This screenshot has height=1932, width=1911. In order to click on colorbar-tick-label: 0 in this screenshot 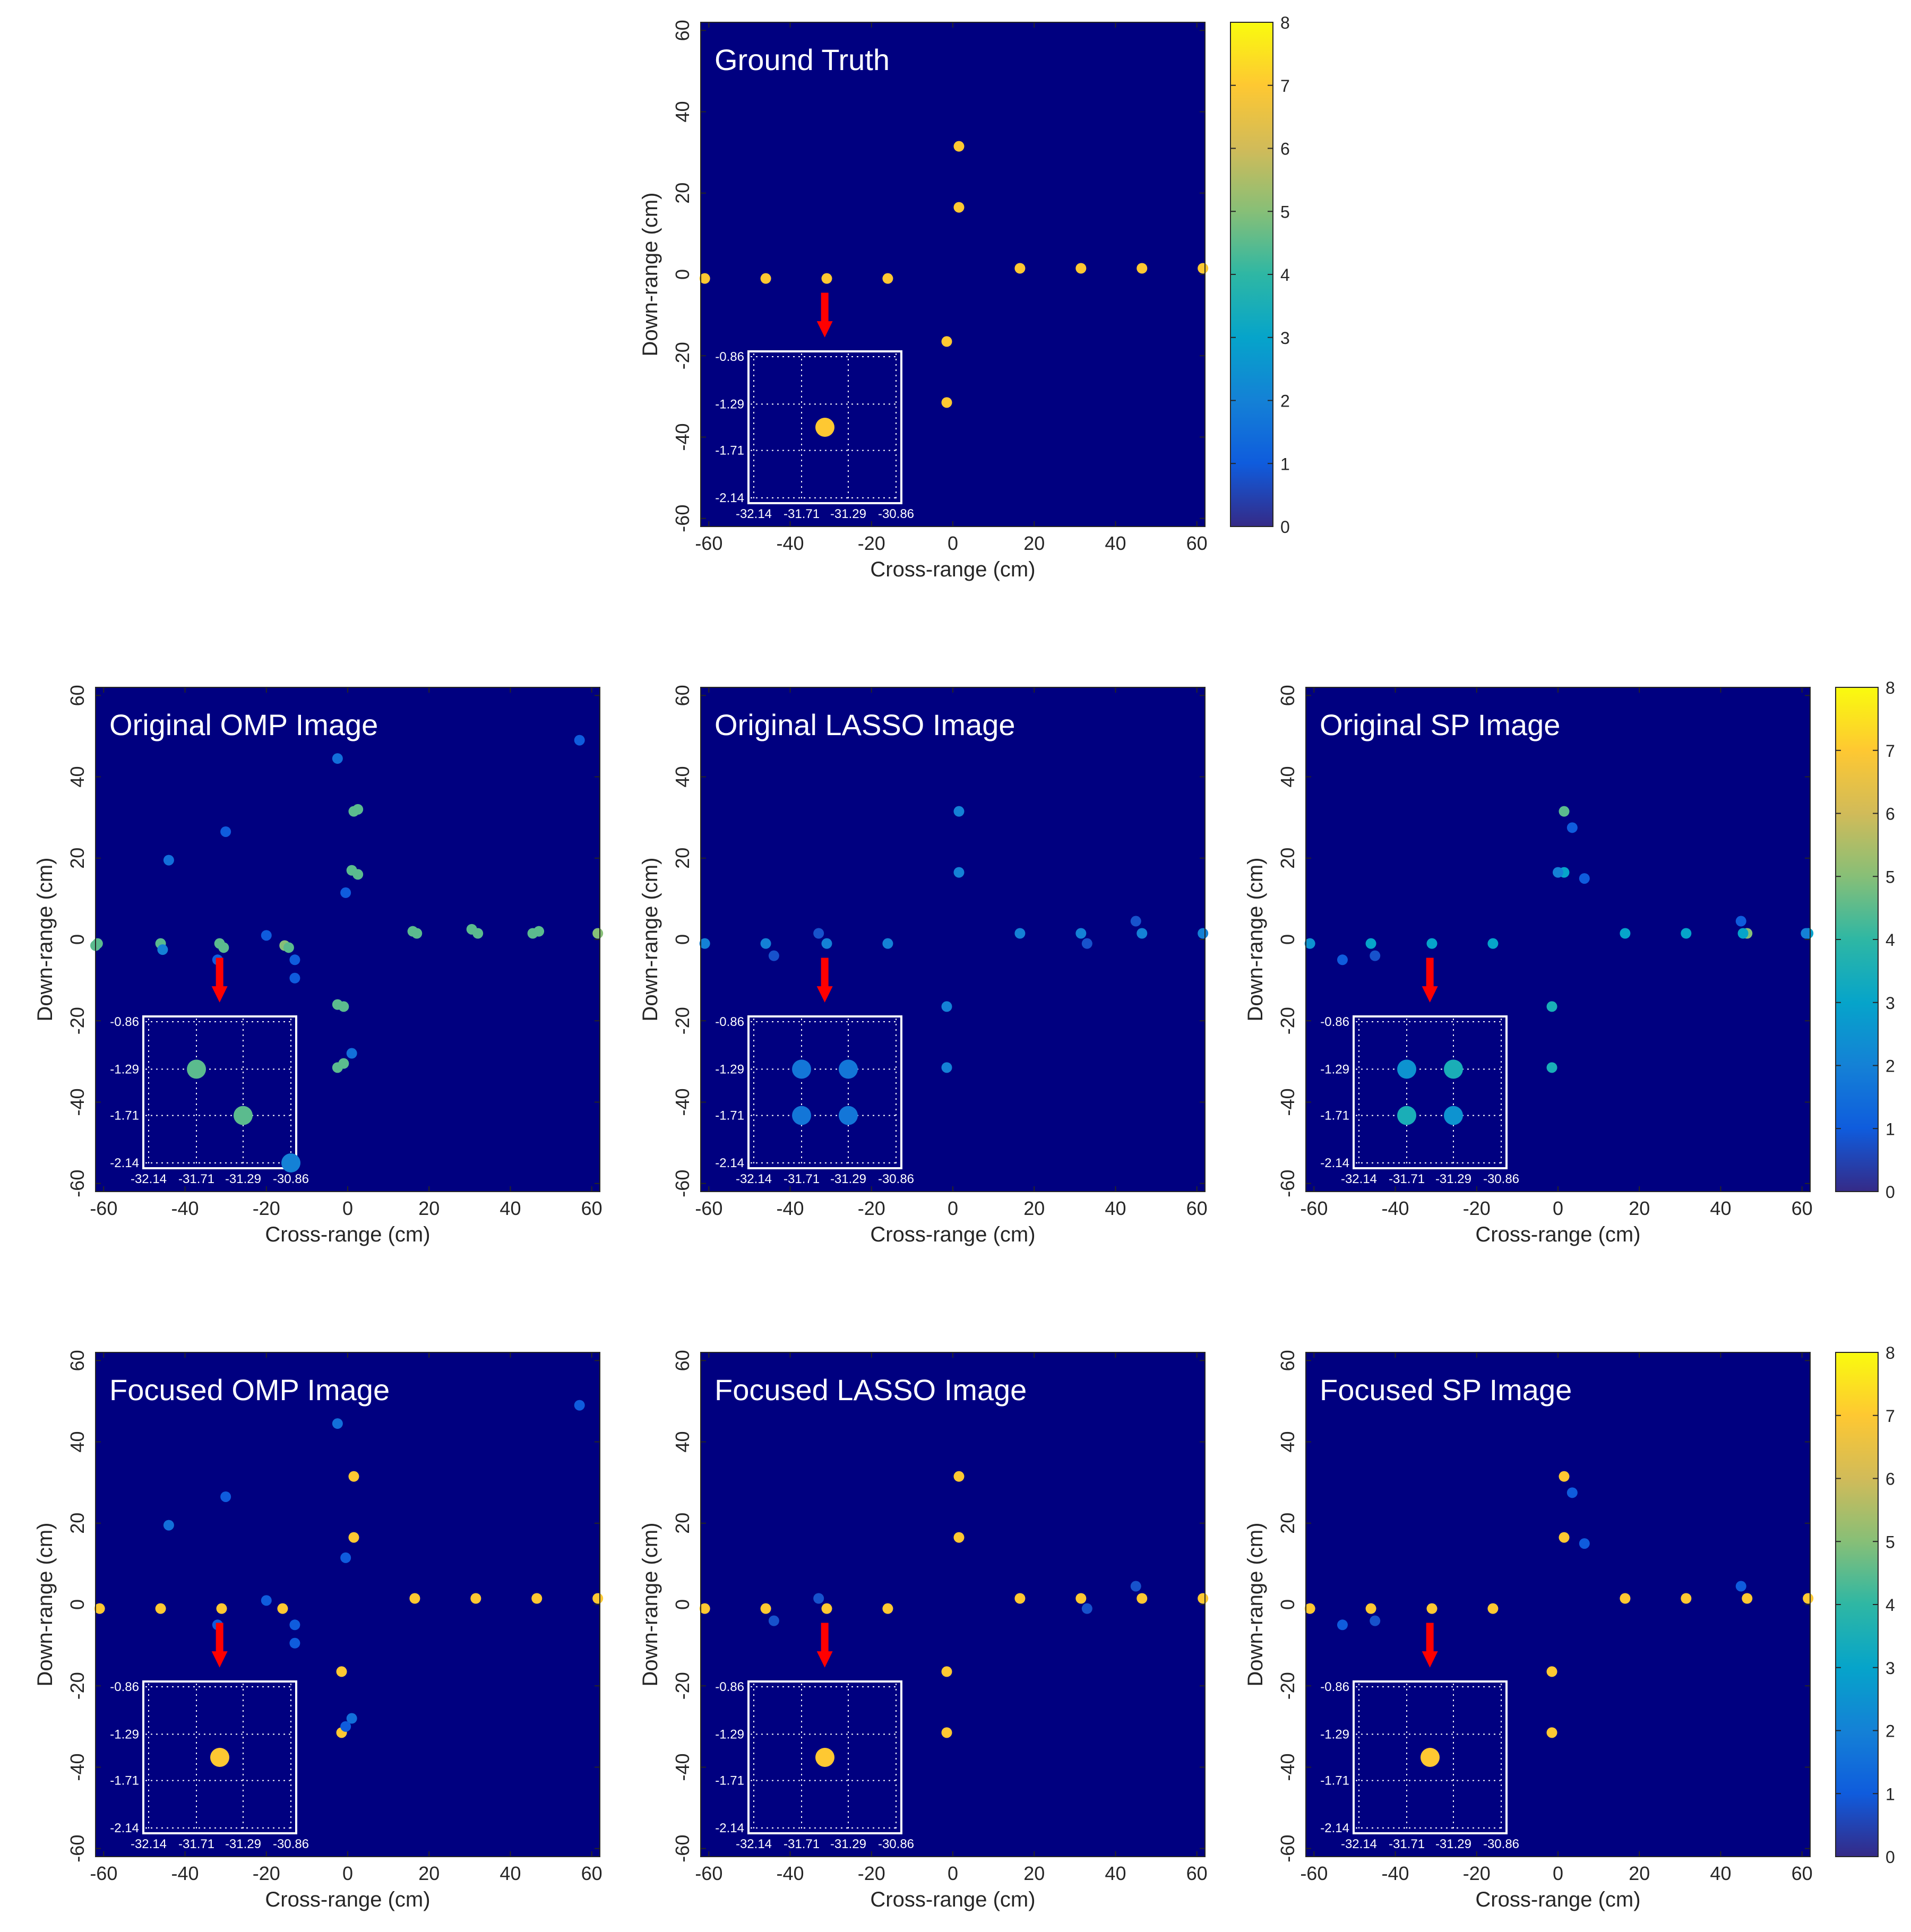, I will do `click(1891, 1857)`.